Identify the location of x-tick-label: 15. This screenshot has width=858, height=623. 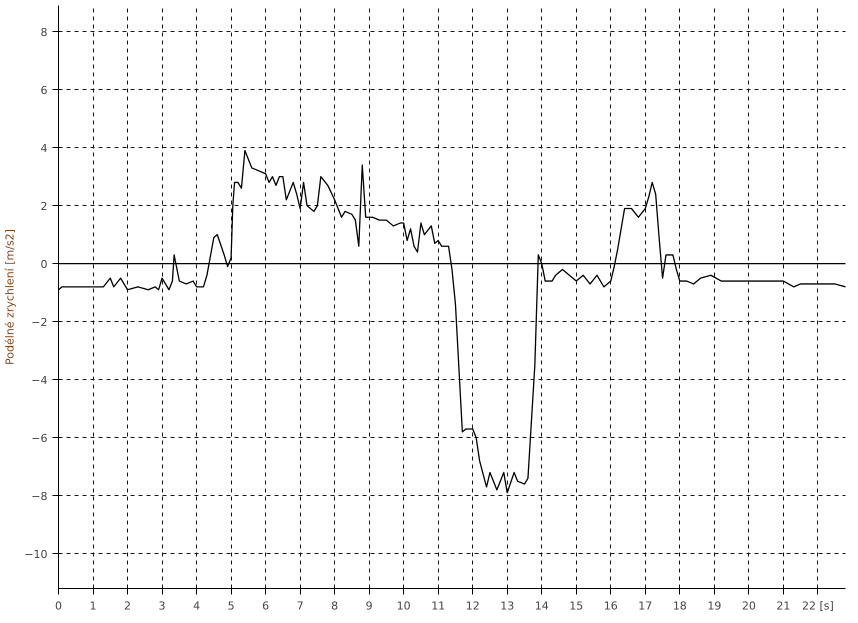
(576, 606).